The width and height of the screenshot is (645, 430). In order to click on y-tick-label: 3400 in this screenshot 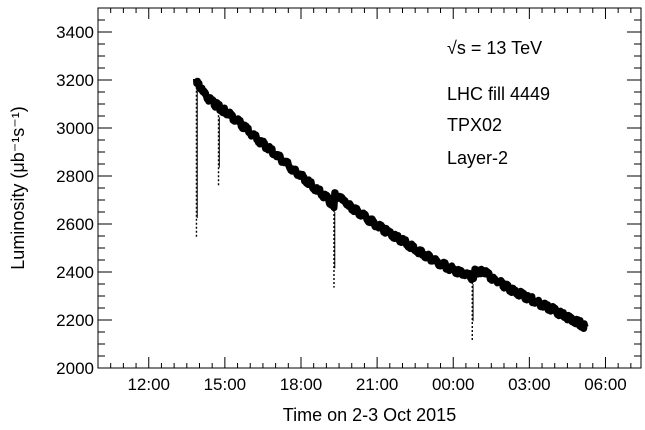, I will do `click(75, 32)`.